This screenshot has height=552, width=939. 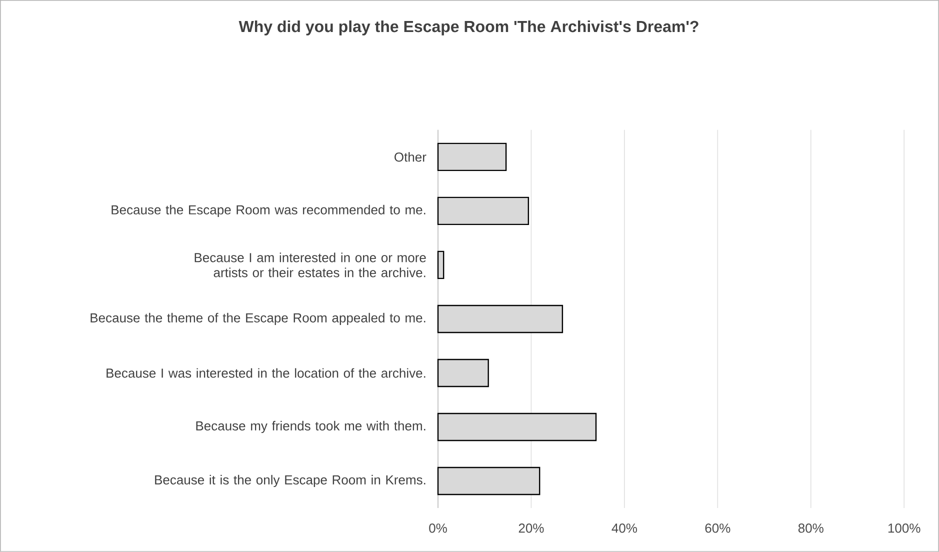 I want to click on x-tick-label: 80%, so click(x=811, y=528).